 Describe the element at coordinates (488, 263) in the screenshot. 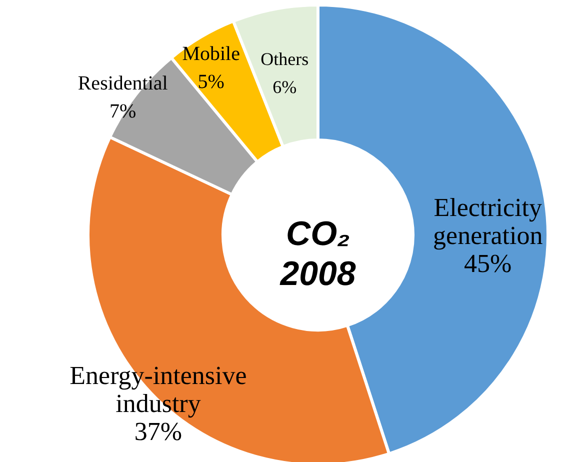

I see `data-label: 45%` at that location.